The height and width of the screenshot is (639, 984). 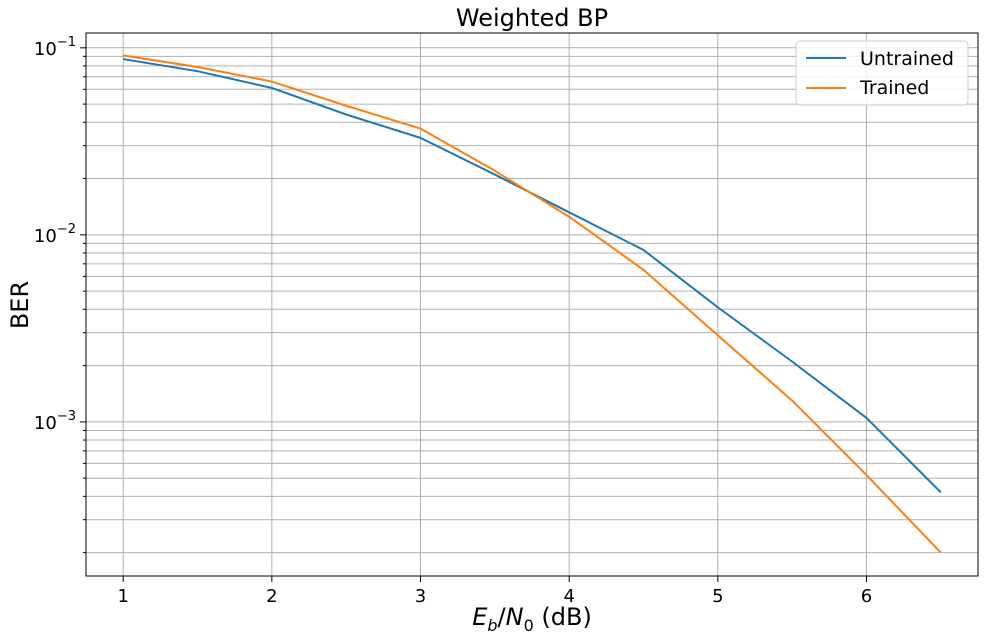 I want to click on y-tick-label: 10⁻², so click(x=55, y=234).